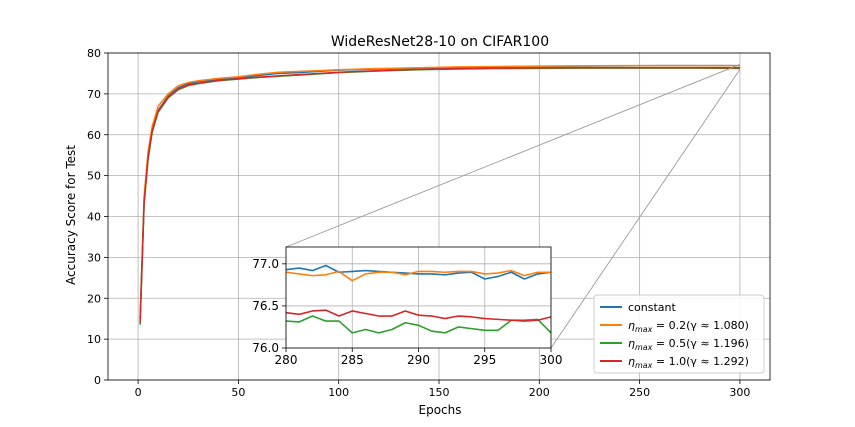 The height and width of the screenshot is (427, 855). What do you see at coordinates (94, 94) in the screenshot?
I see `y-tick-label: 70` at bounding box center [94, 94].